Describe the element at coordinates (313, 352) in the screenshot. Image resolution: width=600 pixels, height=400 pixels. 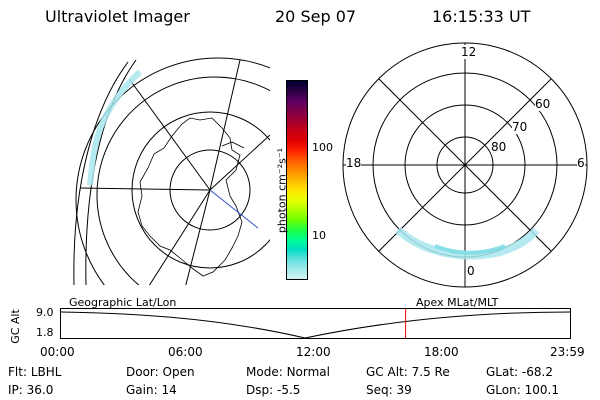
I see `timeline-x-tick-2: 12:00` at that location.